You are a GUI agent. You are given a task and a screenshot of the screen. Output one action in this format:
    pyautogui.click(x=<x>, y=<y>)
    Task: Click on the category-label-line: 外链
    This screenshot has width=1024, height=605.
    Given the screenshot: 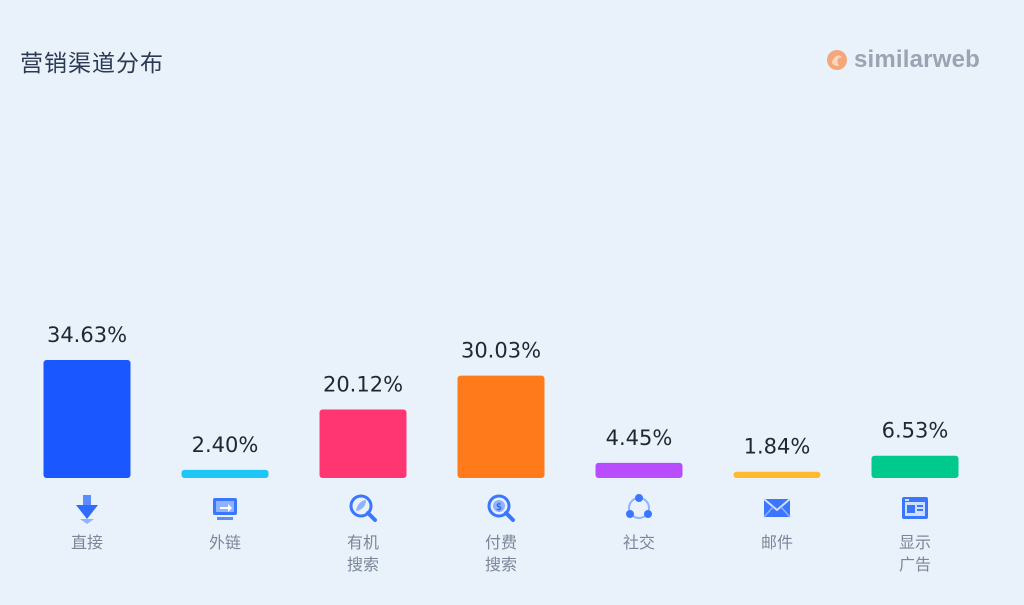 What is the action you would take?
    pyautogui.click(x=225, y=542)
    